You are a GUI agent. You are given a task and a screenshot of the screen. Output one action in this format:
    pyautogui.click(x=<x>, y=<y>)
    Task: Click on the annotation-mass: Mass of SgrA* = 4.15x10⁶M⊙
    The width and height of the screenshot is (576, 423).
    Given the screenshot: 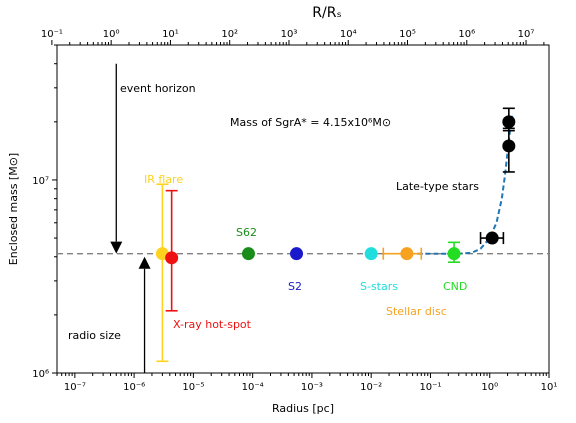 What is the action you would take?
    pyautogui.click(x=310, y=122)
    